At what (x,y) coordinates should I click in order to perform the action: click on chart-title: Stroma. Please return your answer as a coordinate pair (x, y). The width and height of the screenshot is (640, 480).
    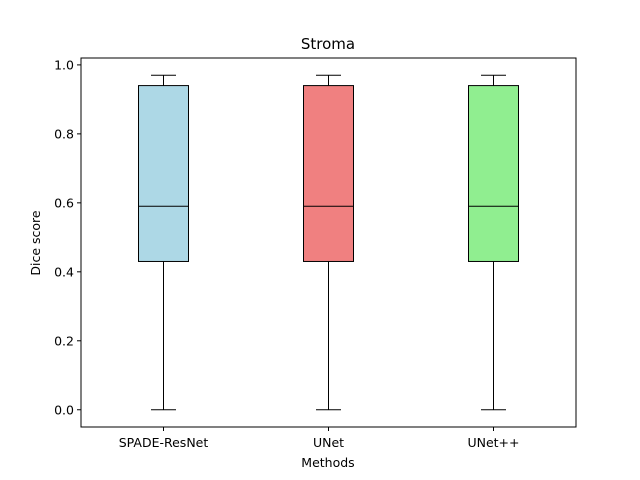
    Looking at the image, I should click on (328, 44).